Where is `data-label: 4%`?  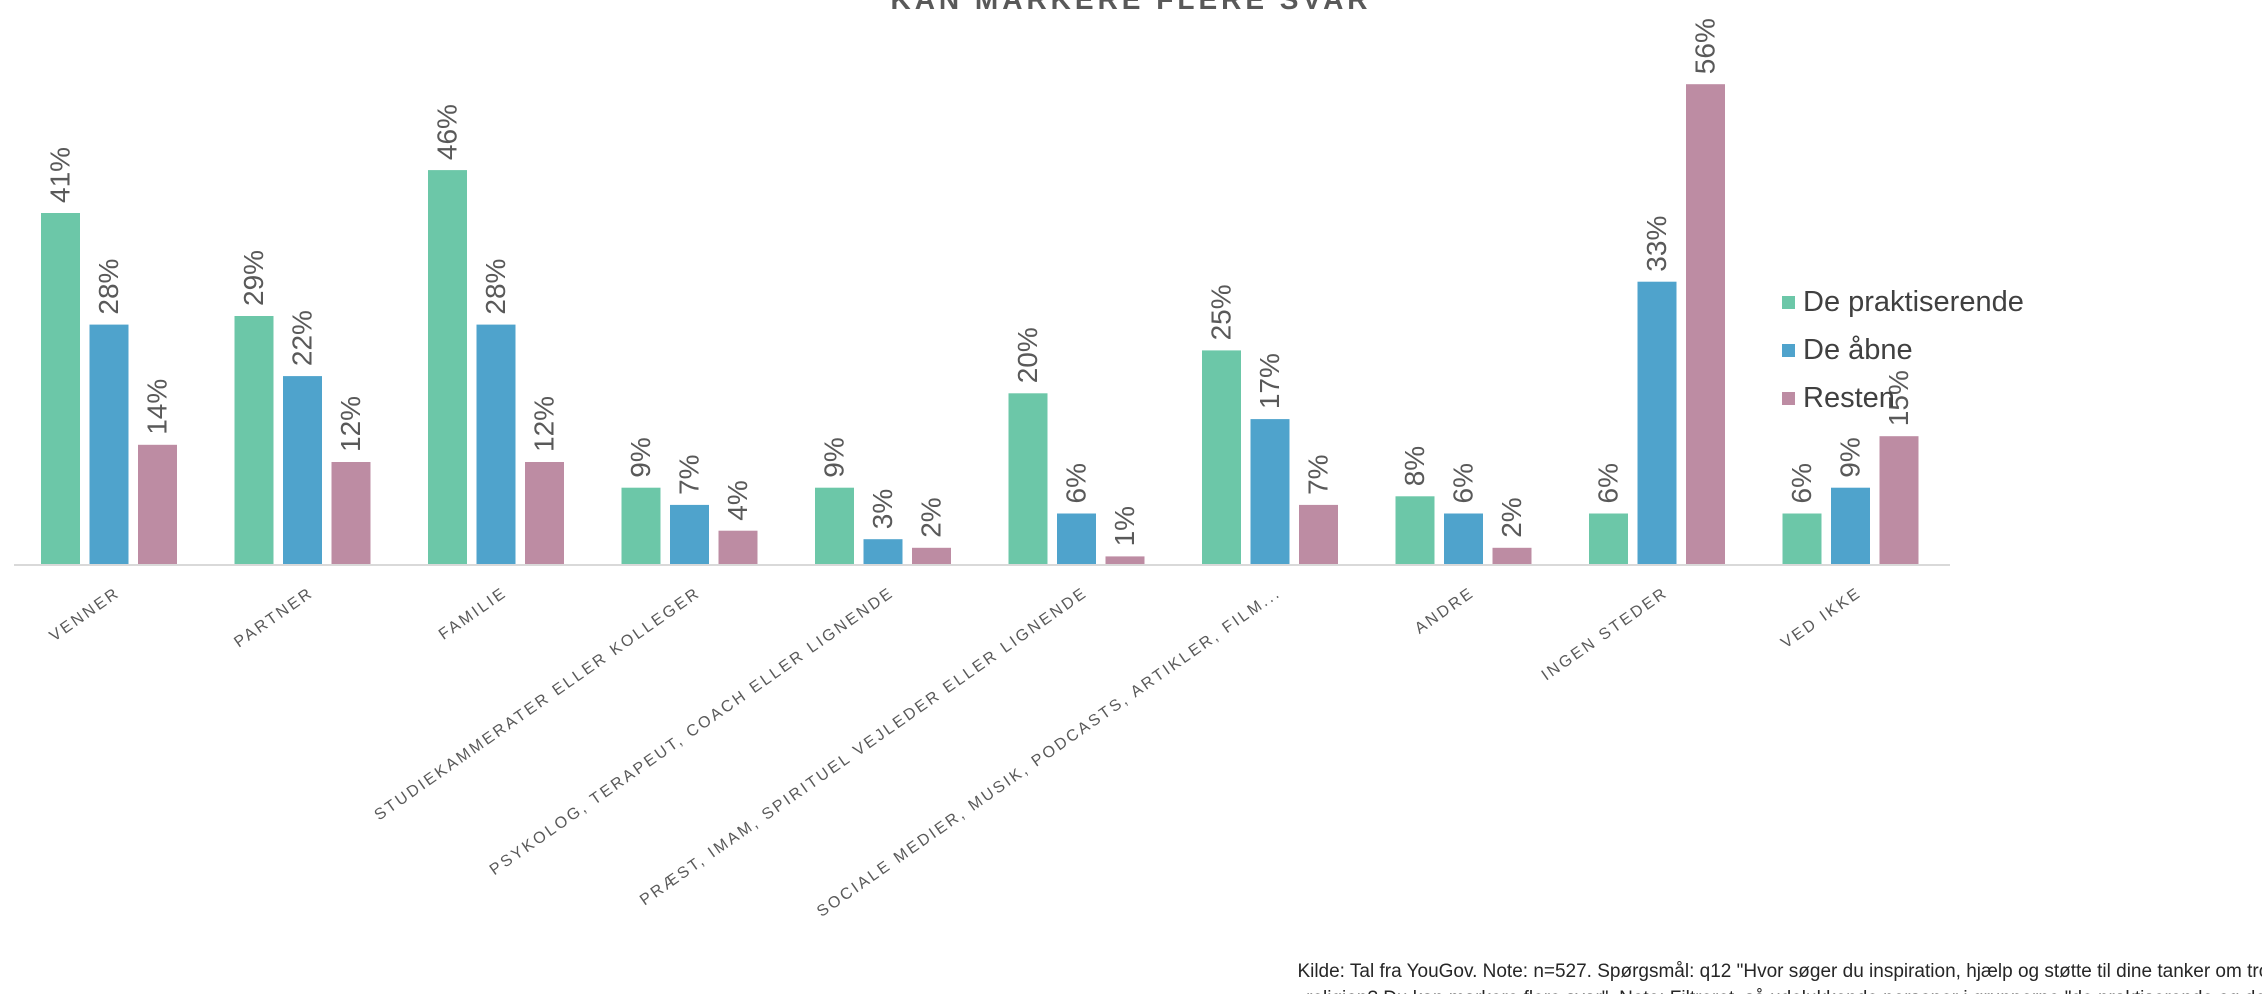 data-label: 4% is located at coordinates (737, 500).